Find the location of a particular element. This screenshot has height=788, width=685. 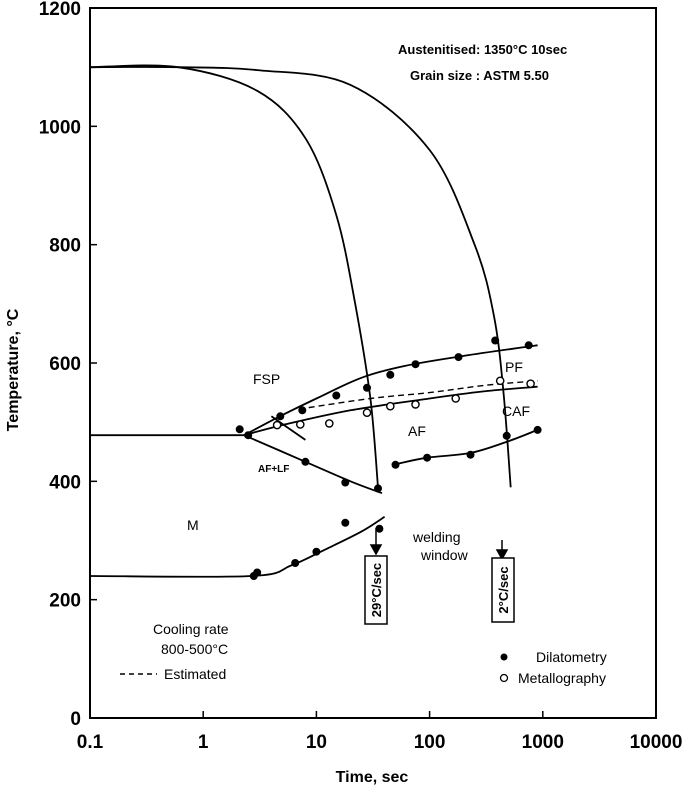

legend-metallography-label: Metallography is located at coordinates (562, 678).